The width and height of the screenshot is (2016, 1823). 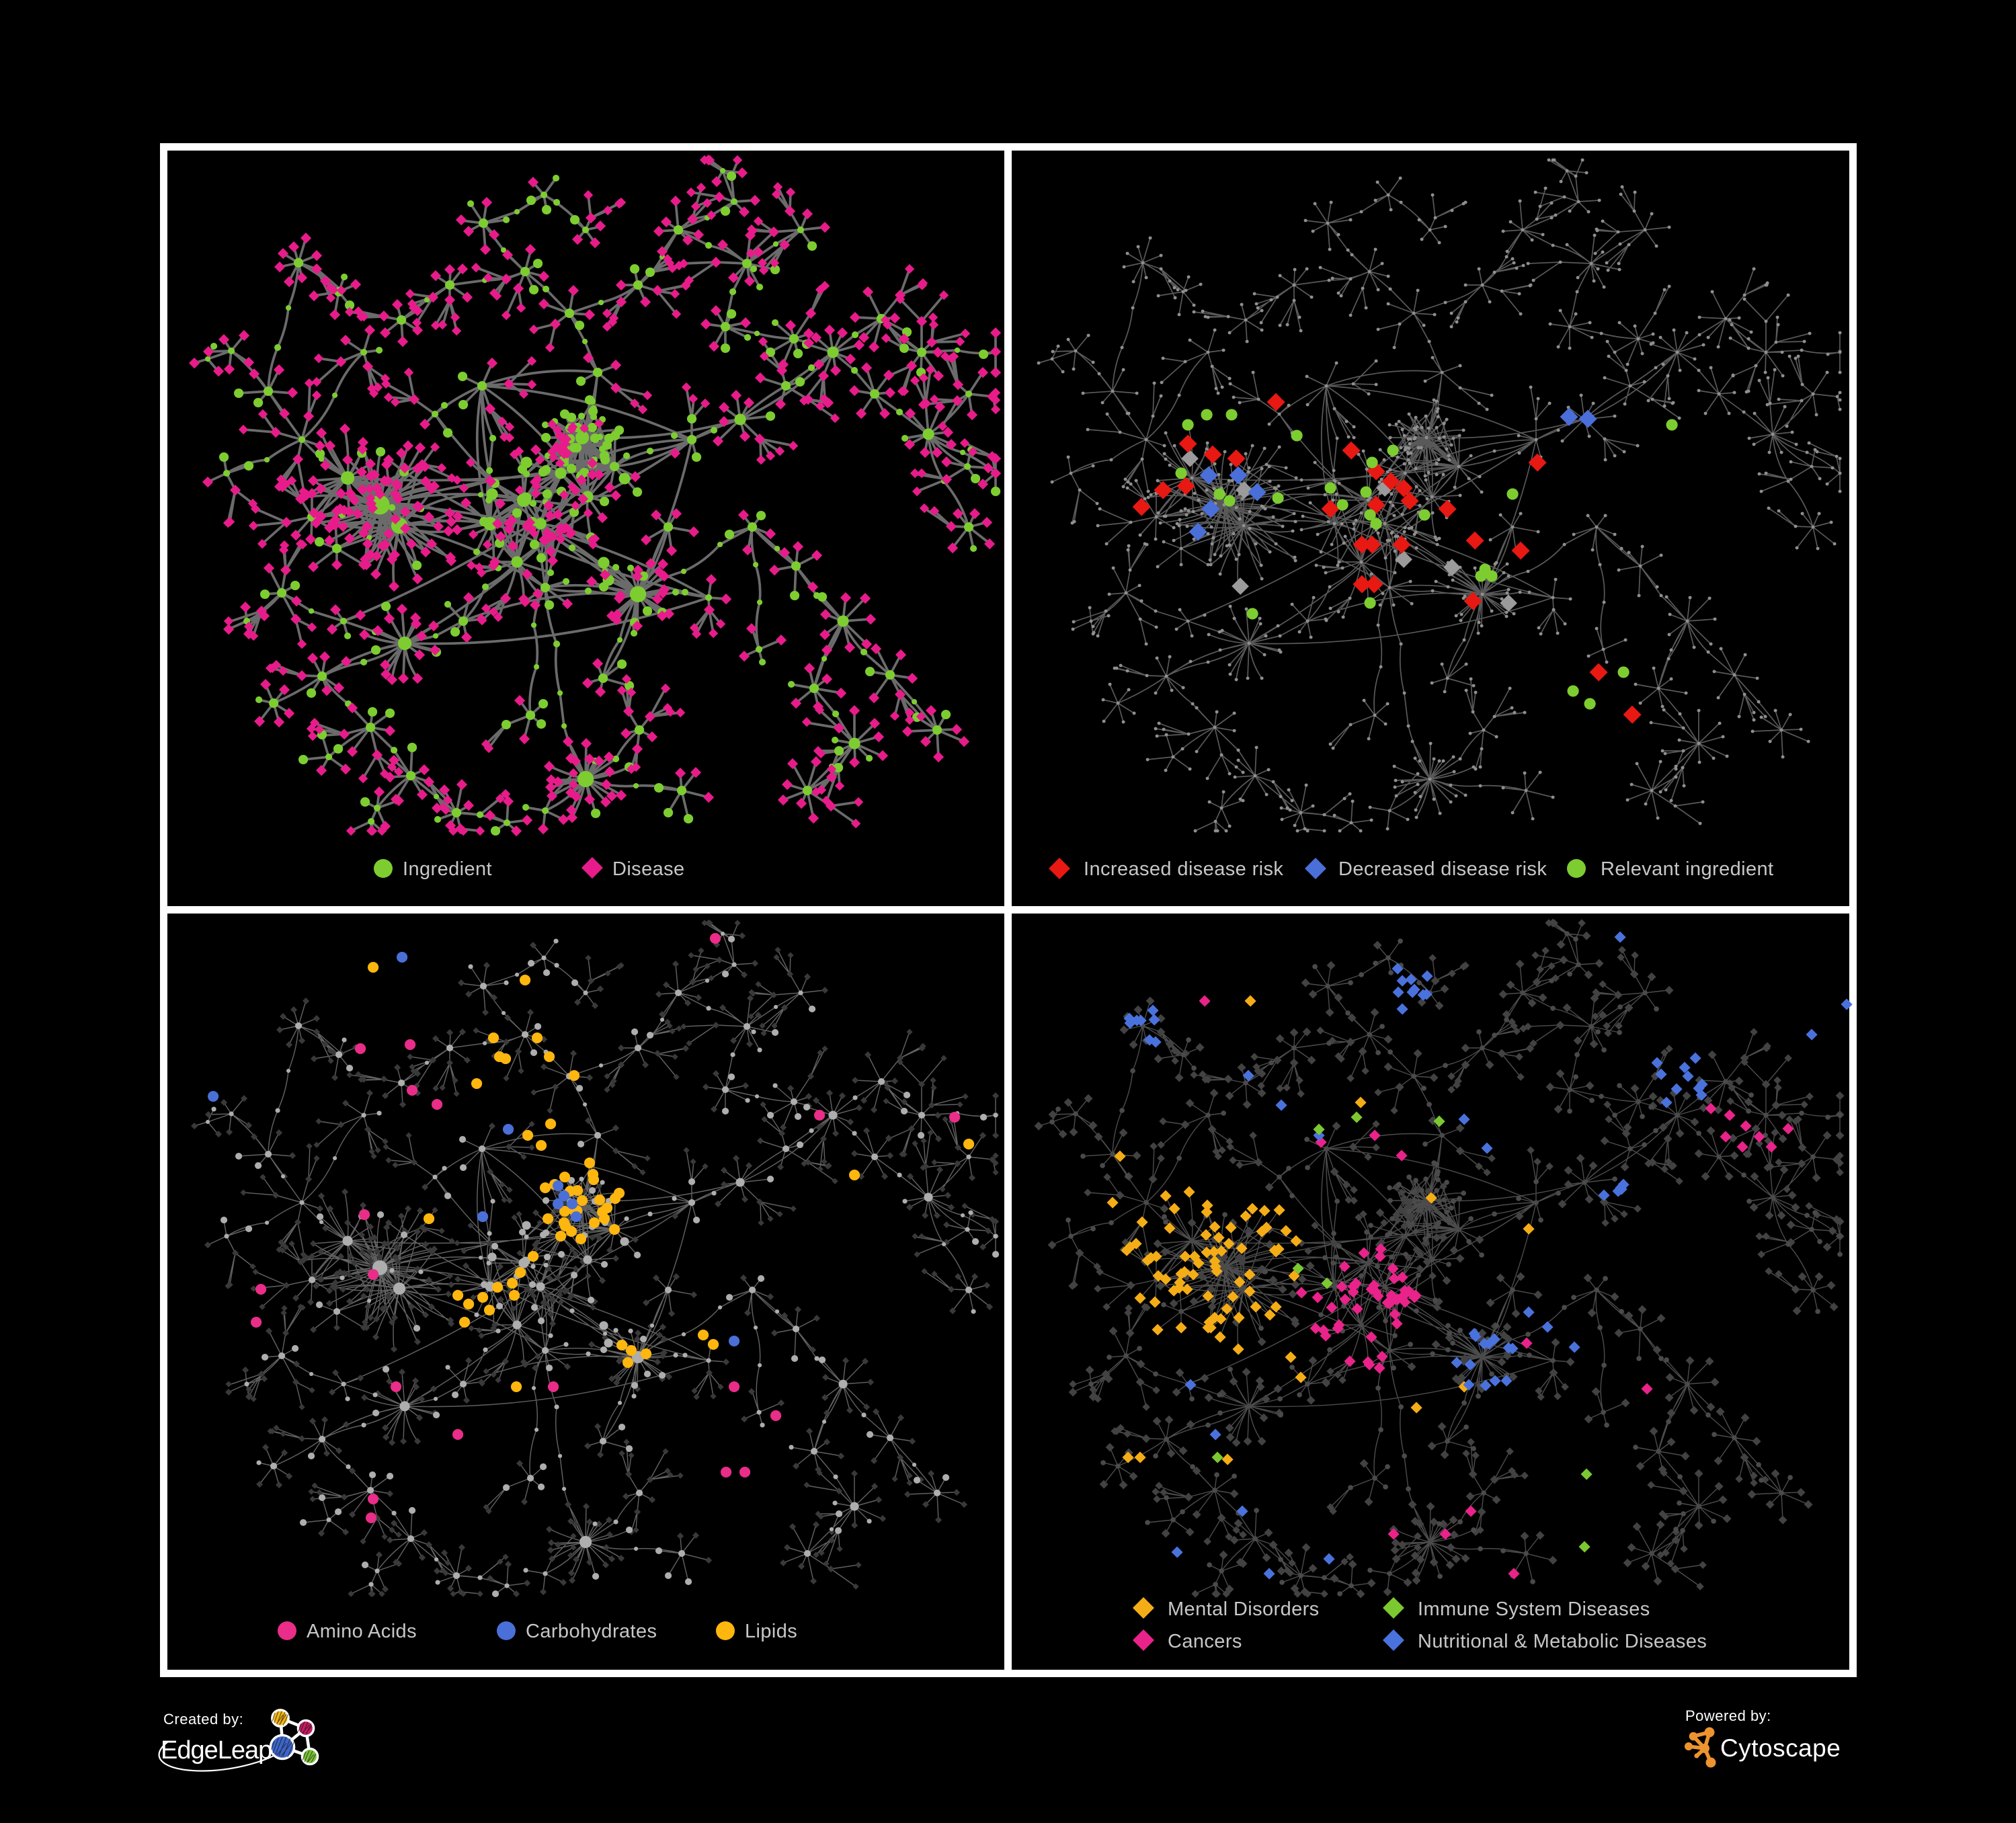 What do you see at coordinates (1687, 869) in the screenshot?
I see `svg-text: Relevant ingredient` at bounding box center [1687, 869].